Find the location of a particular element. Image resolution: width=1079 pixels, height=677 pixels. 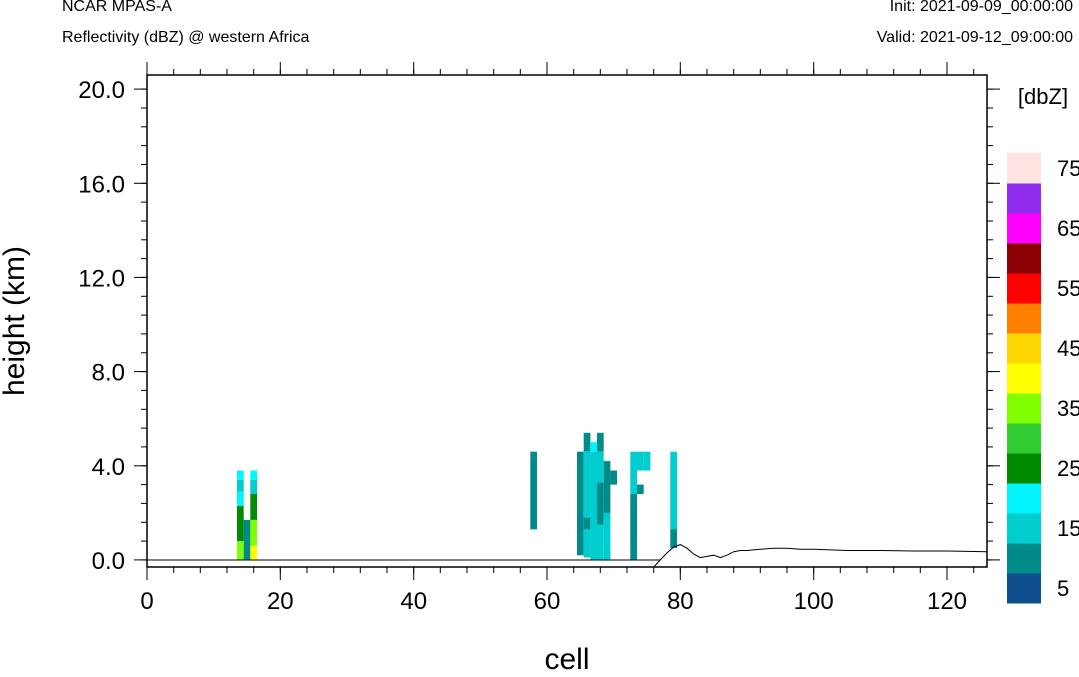

init-time: Init: 2021-09-09_00:00:00 is located at coordinates (981, 7).